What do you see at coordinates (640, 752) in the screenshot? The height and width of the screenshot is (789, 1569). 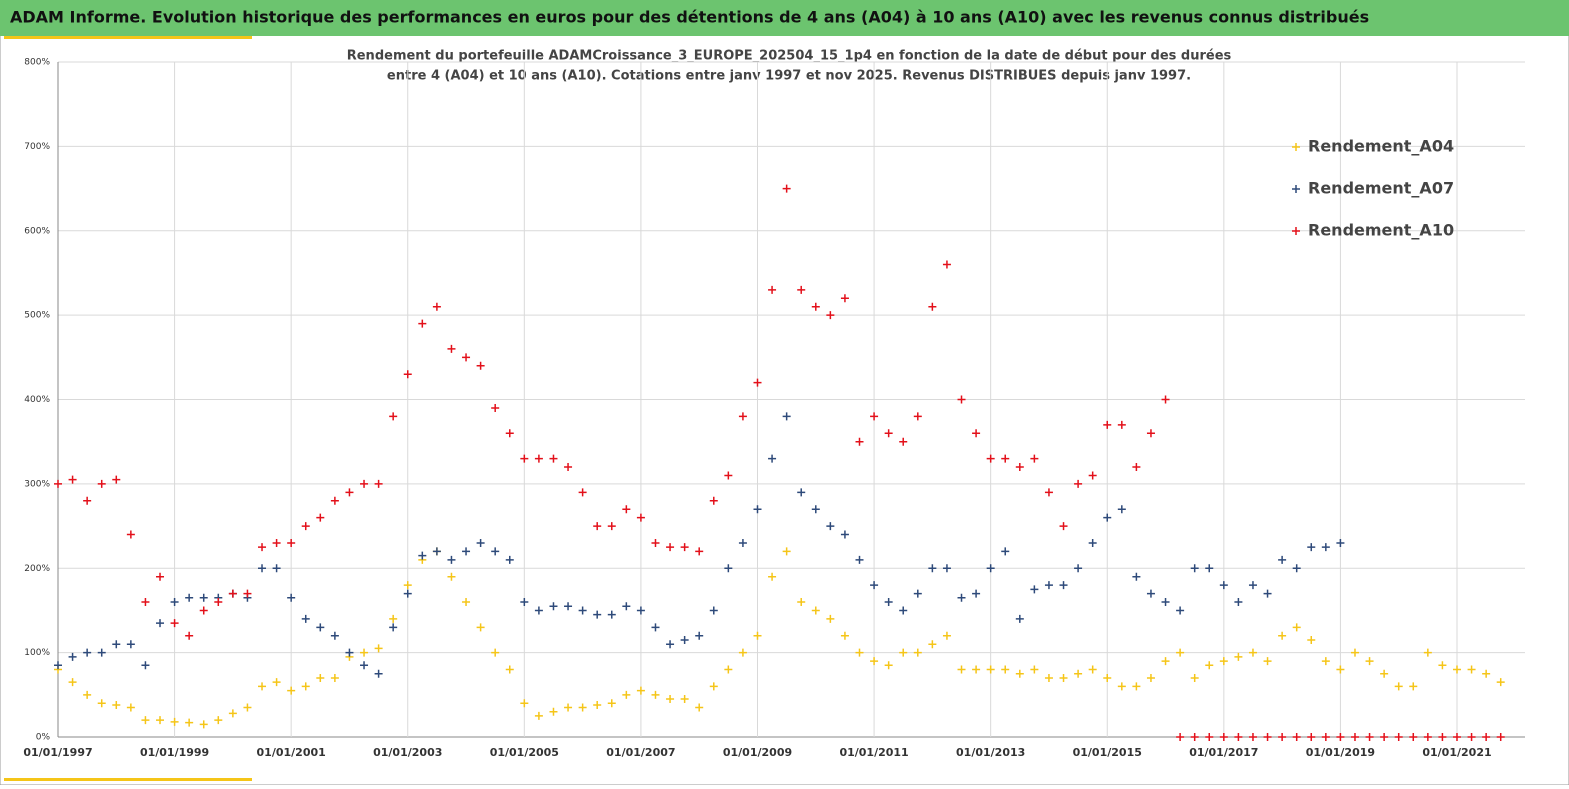 I see `x-tick-label: 01/01/2007` at bounding box center [640, 752].